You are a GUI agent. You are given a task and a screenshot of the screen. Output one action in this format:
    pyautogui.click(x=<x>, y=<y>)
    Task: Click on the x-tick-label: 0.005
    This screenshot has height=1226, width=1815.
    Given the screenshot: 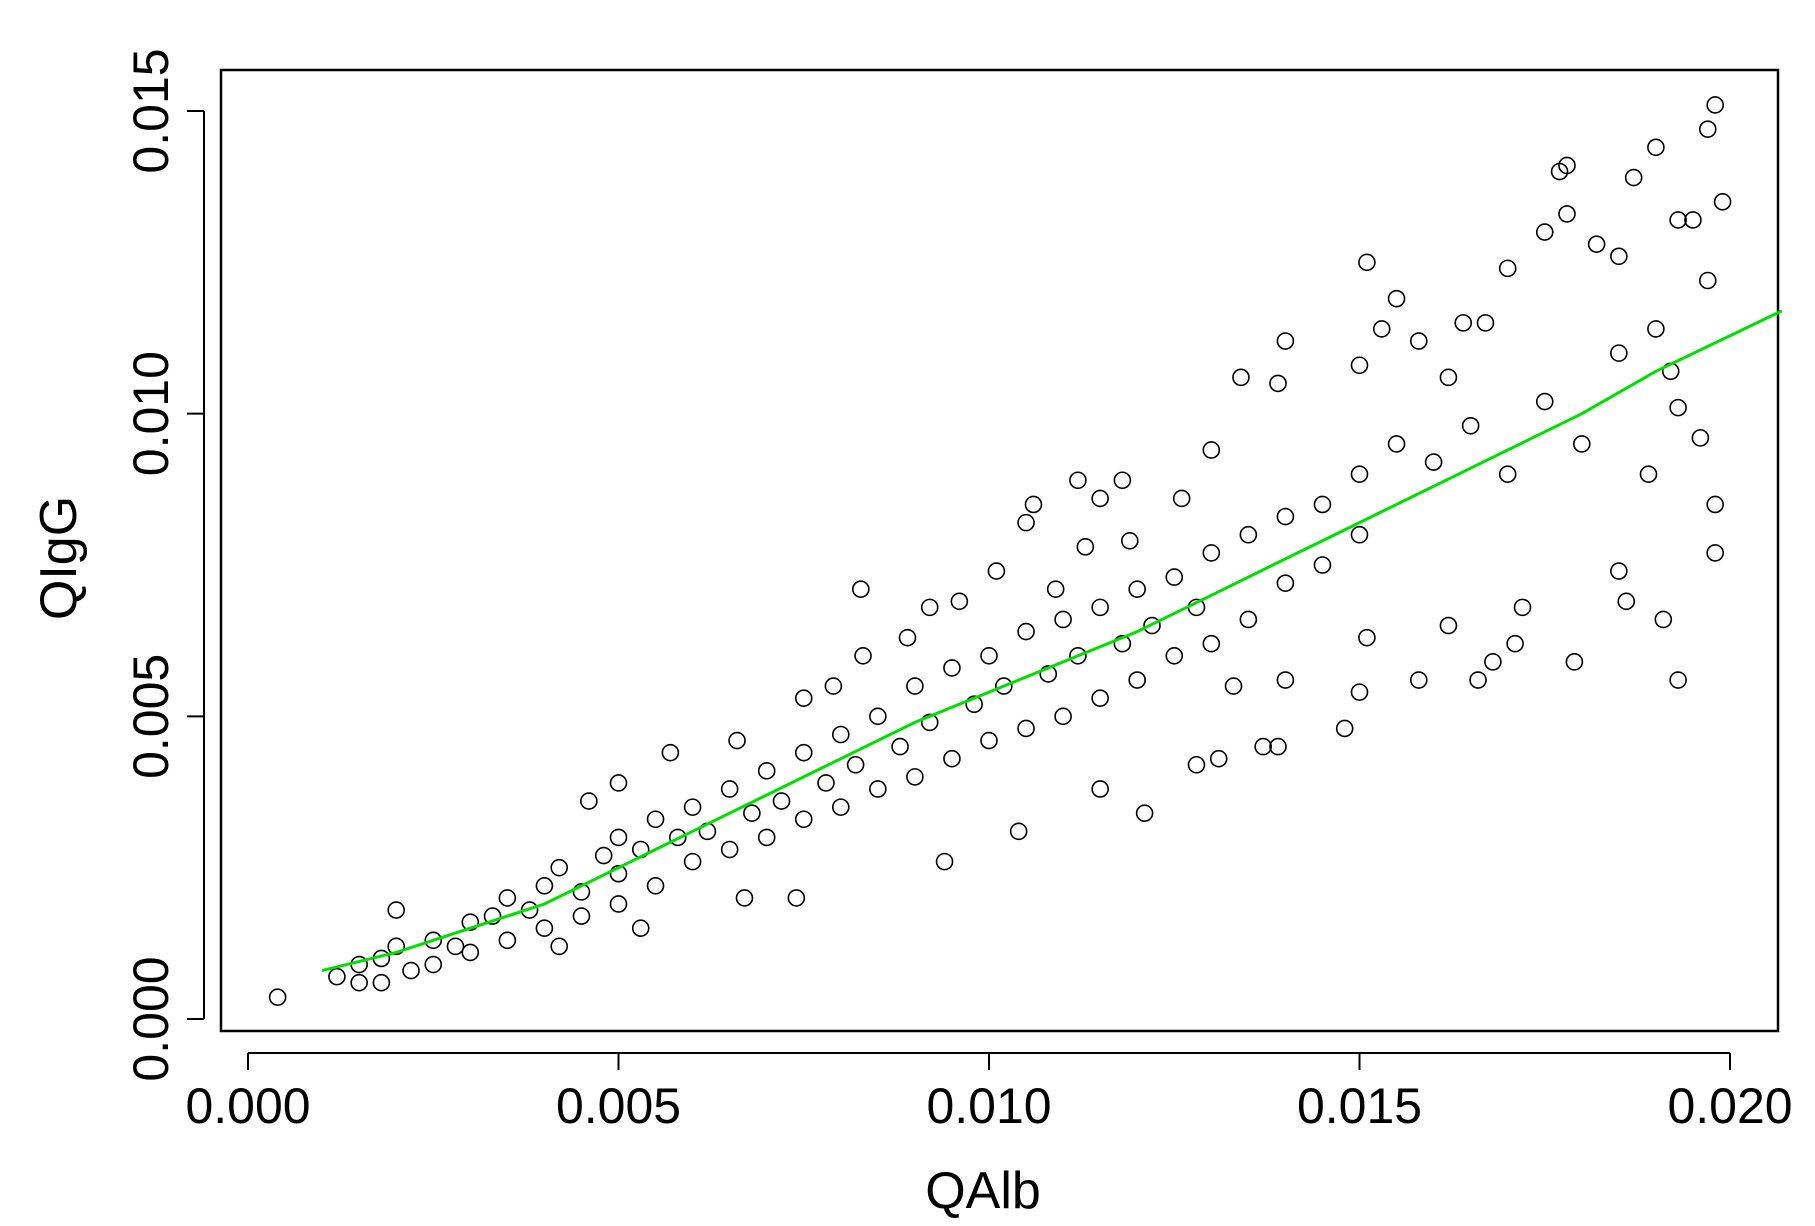 What is the action you would take?
    pyautogui.click(x=618, y=1106)
    